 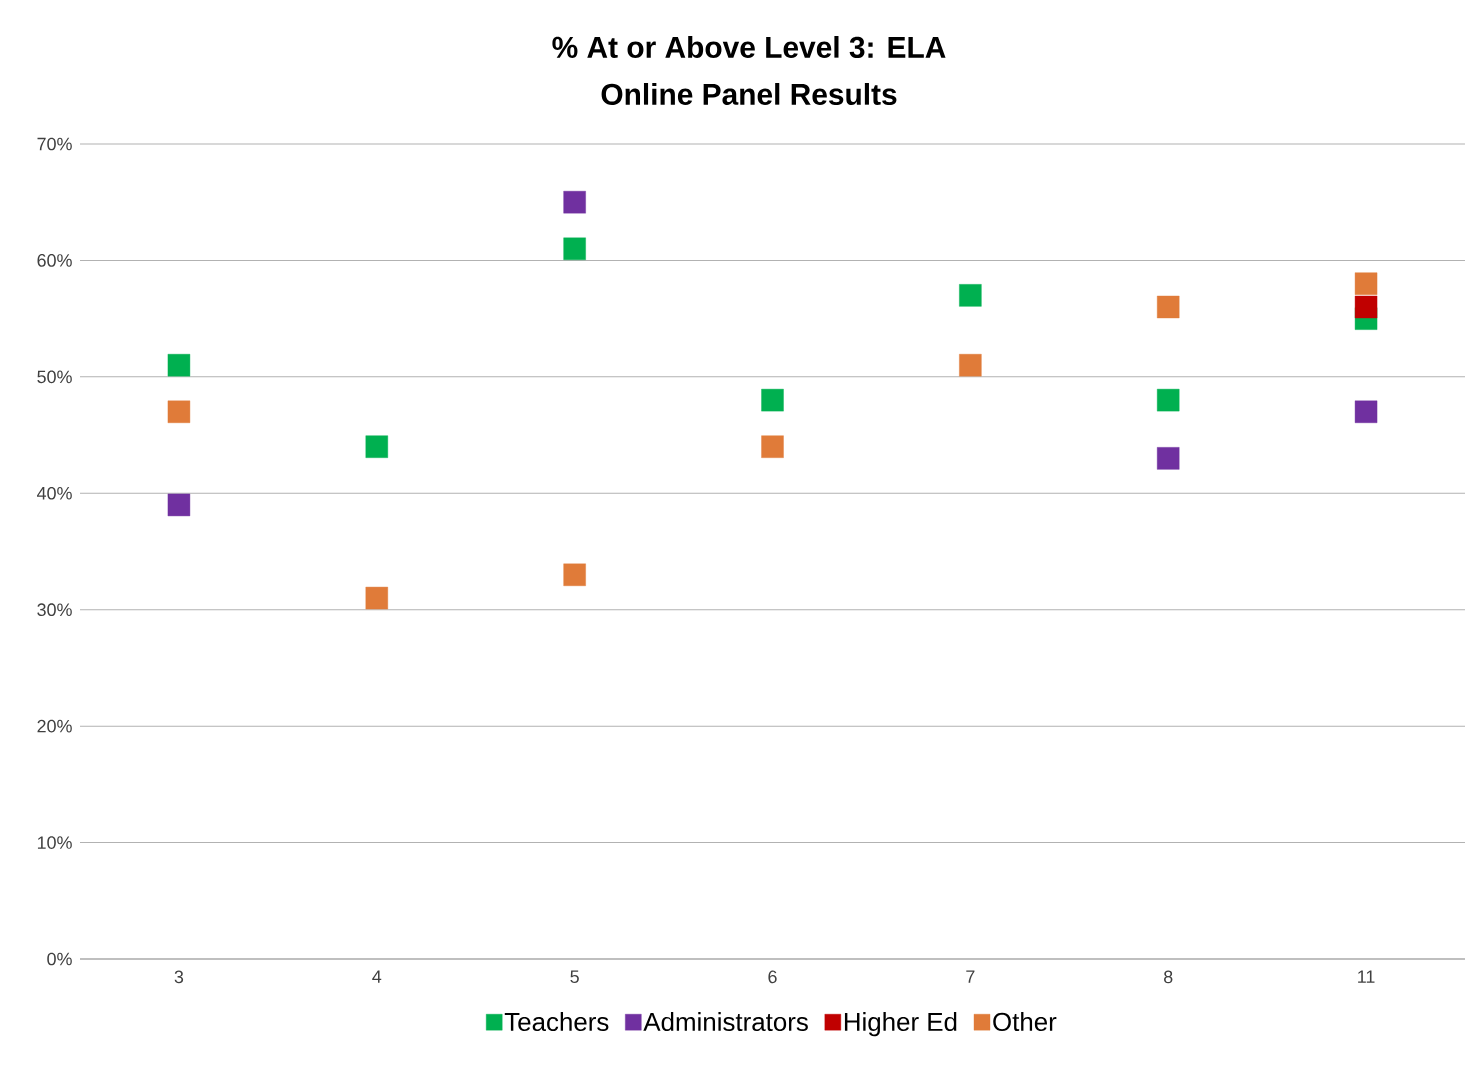 I want to click on x-tick-label: 3, so click(x=179, y=977).